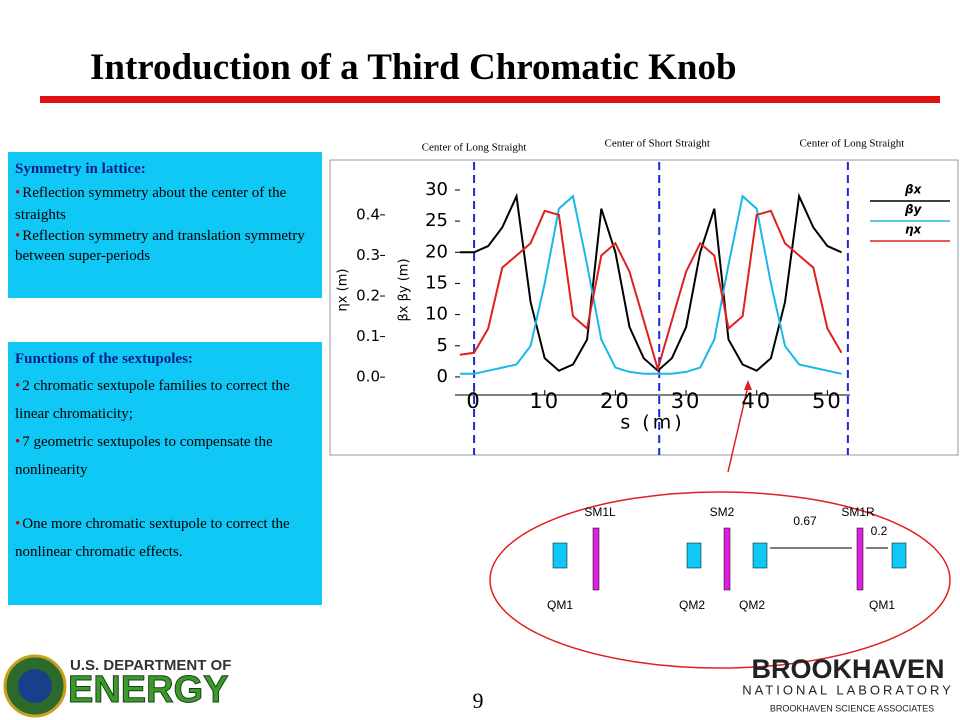  What do you see at coordinates (652, 423) in the screenshot?
I see `x-axis-label: s (m)` at bounding box center [652, 423].